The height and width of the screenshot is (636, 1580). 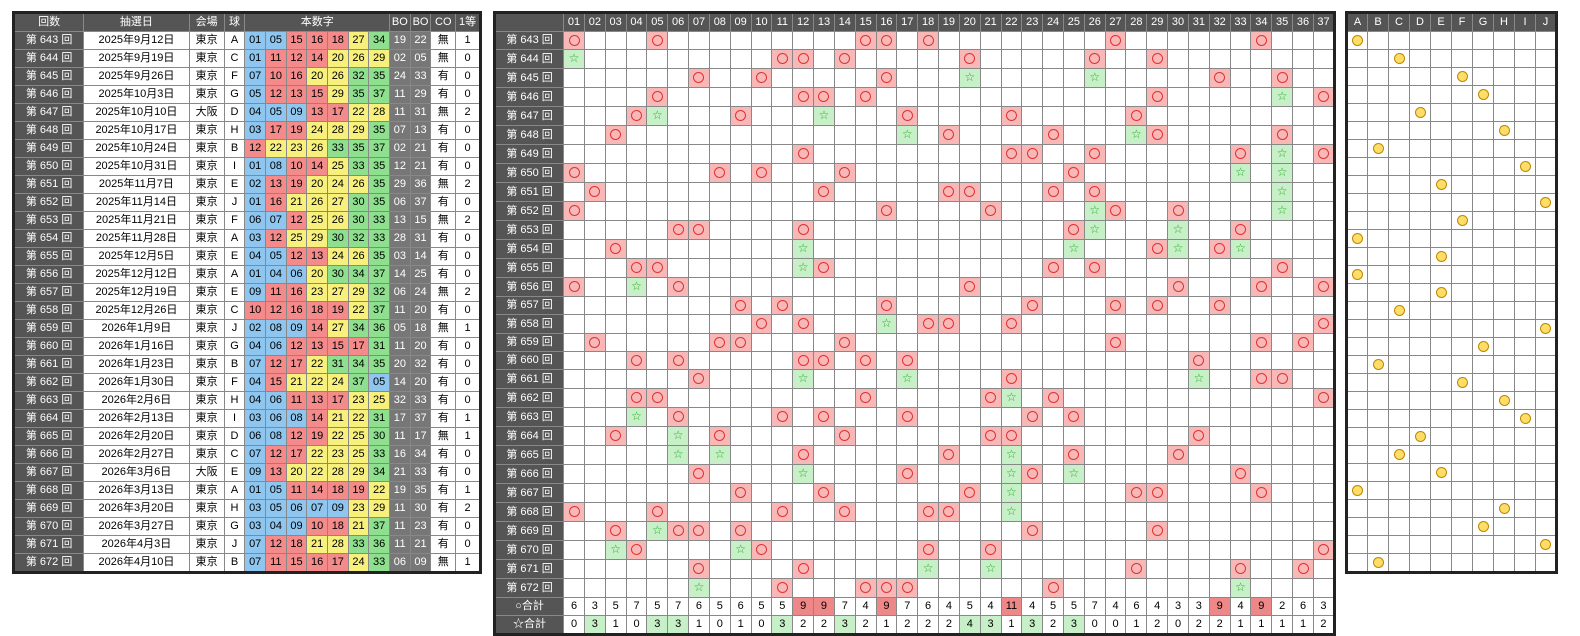 I want to click on round-label: 第 647 回, so click(x=48, y=112).